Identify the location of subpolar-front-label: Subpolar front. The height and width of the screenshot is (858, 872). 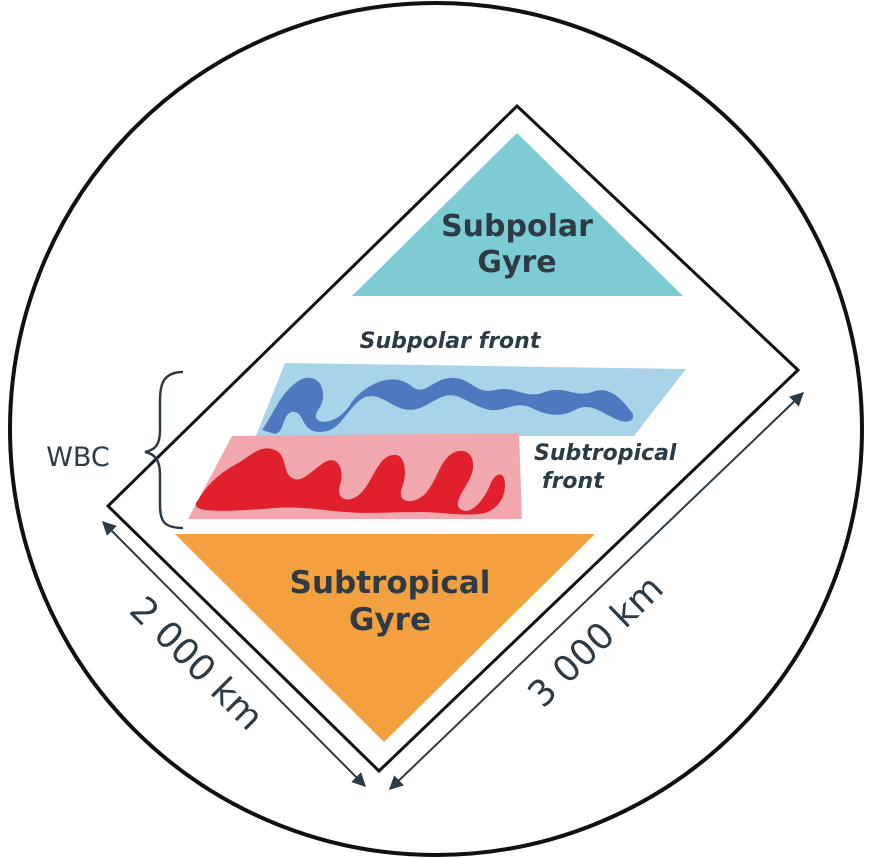
(451, 341).